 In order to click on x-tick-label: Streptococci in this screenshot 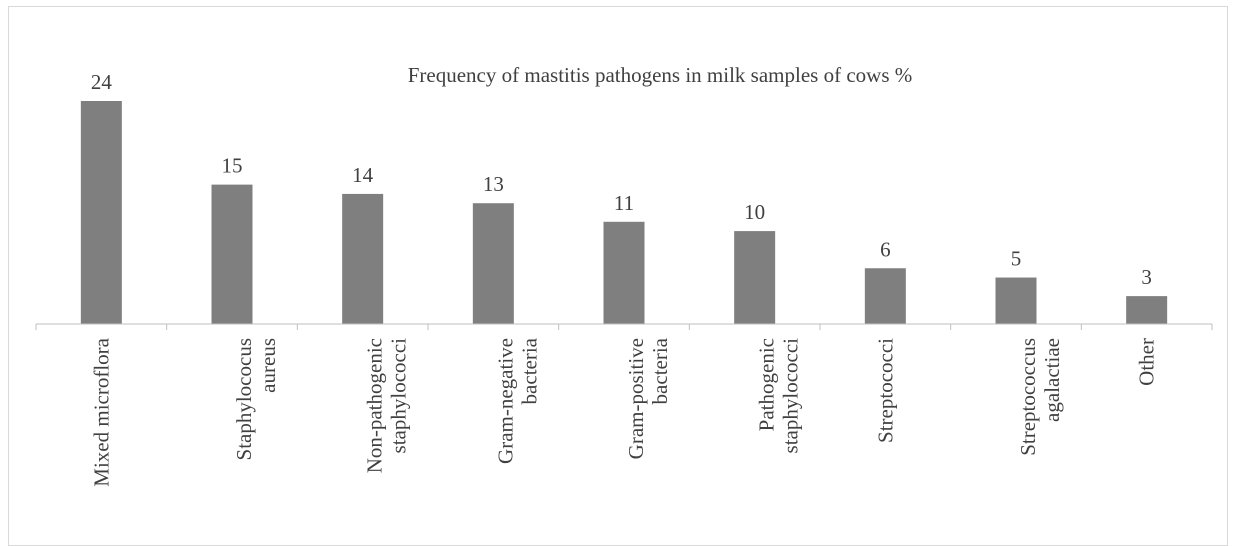, I will do `click(885, 390)`.